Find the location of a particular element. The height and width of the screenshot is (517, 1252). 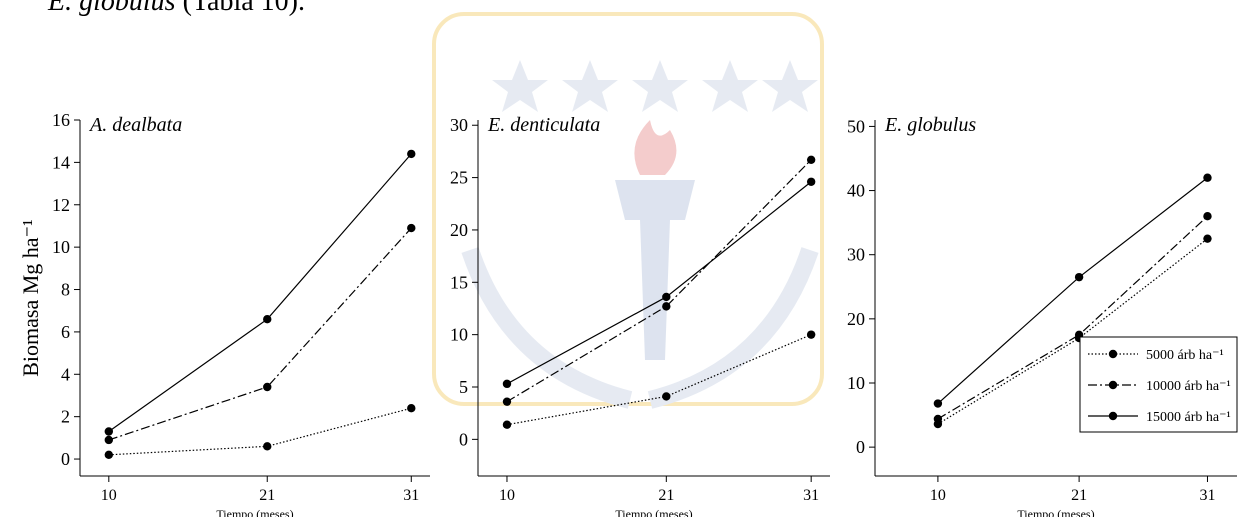

legend-label: 15000 árb ha⁻¹ is located at coordinates (1188, 417).